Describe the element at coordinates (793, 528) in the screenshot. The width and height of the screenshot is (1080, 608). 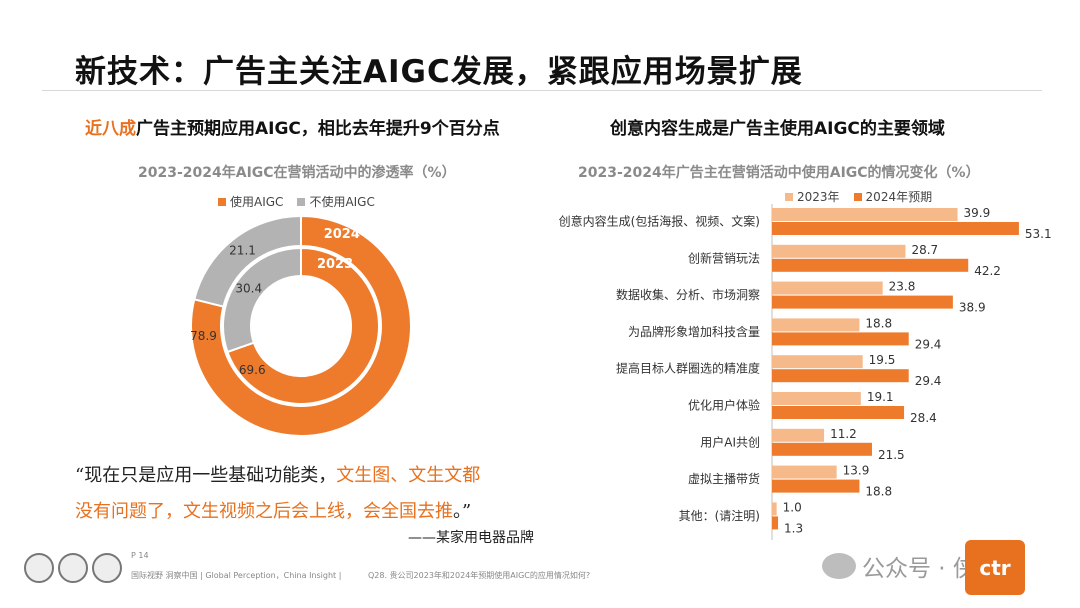
I see `bar-value-label: 1.3` at that location.